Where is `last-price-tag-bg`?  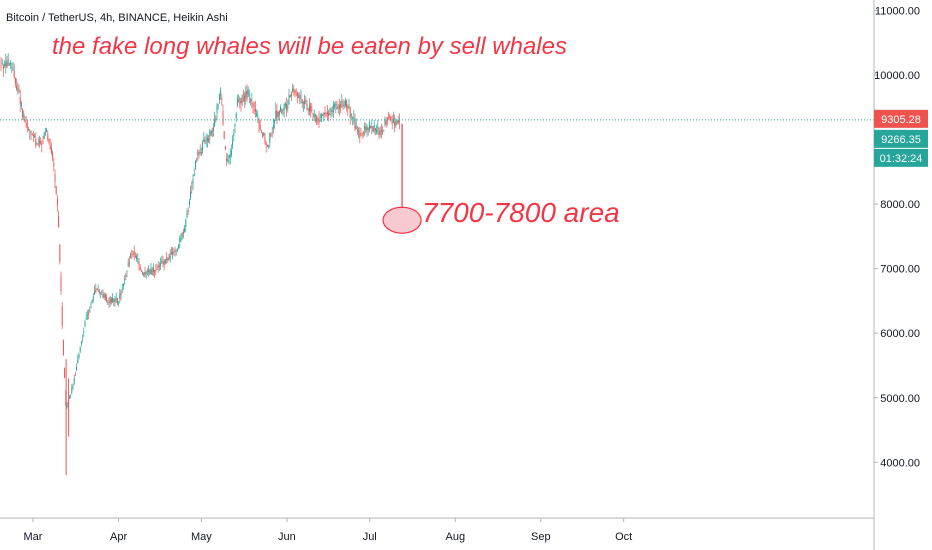
last-price-tag-bg is located at coordinates (901, 118).